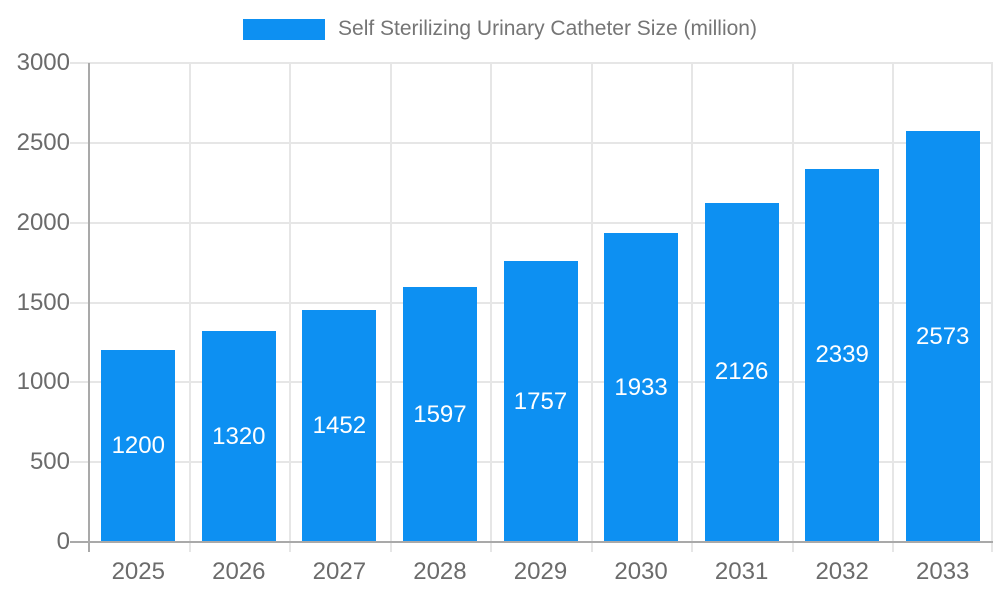  Describe the element at coordinates (842, 571) in the screenshot. I see `x-axis-tick-label: 2032` at that location.